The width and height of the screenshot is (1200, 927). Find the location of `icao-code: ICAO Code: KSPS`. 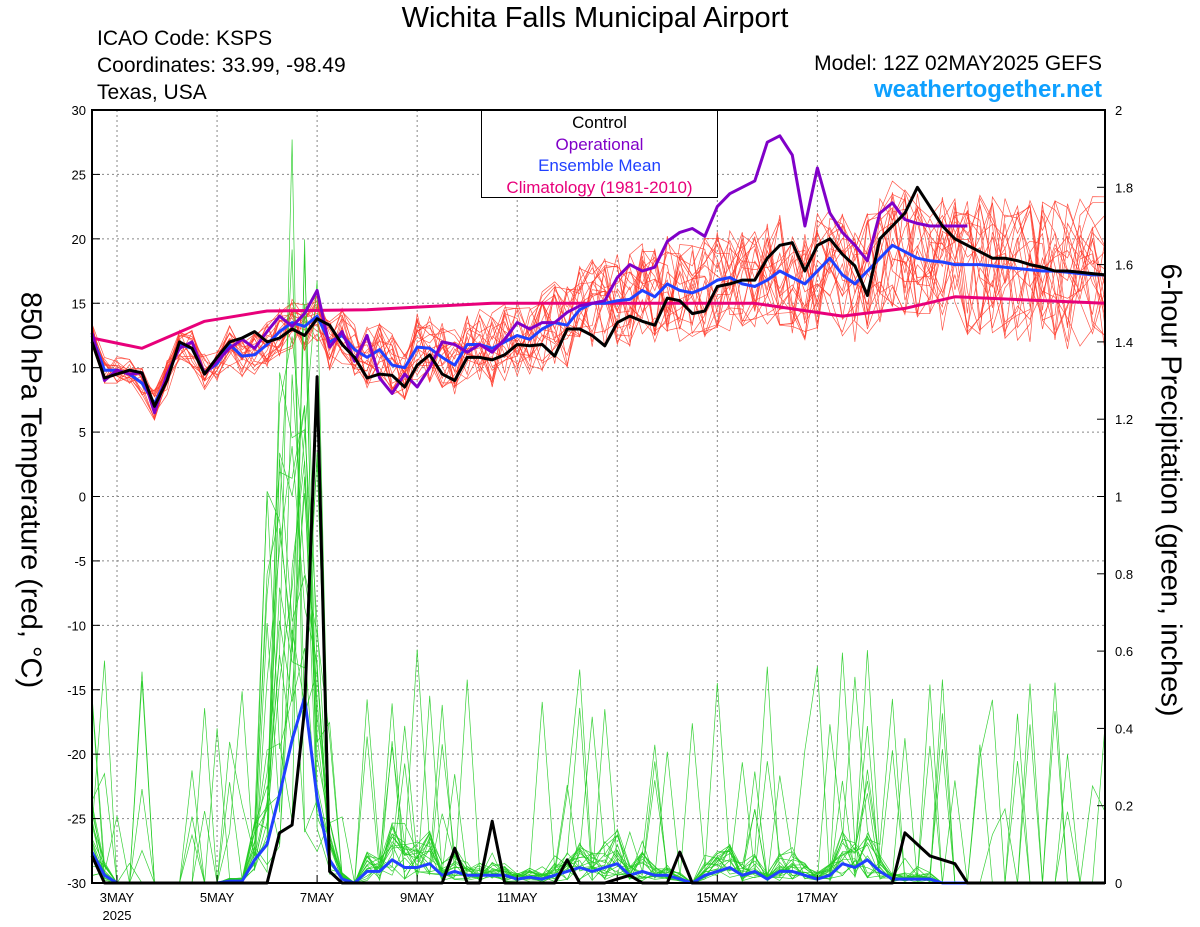

icao-code: ICAO Code: KSPS is located at coordinates (185, 38).